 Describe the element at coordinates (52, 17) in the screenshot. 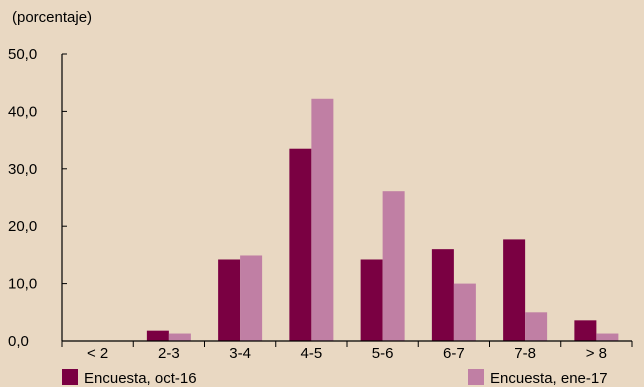

I see `y-axis-label: (porcentaje)` at that location.